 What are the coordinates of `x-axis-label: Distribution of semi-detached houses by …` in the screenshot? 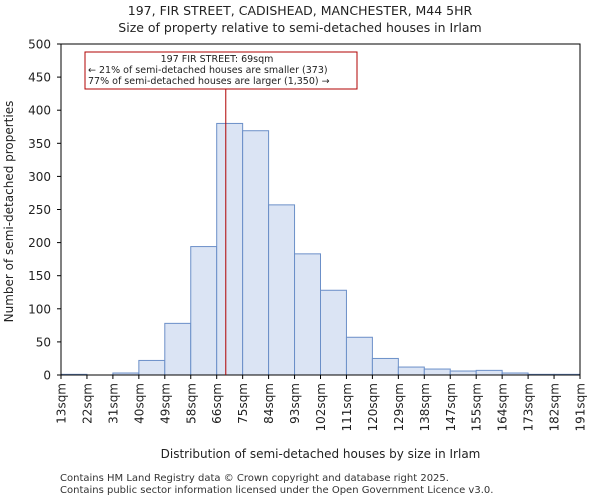 It's located at (321, 454).